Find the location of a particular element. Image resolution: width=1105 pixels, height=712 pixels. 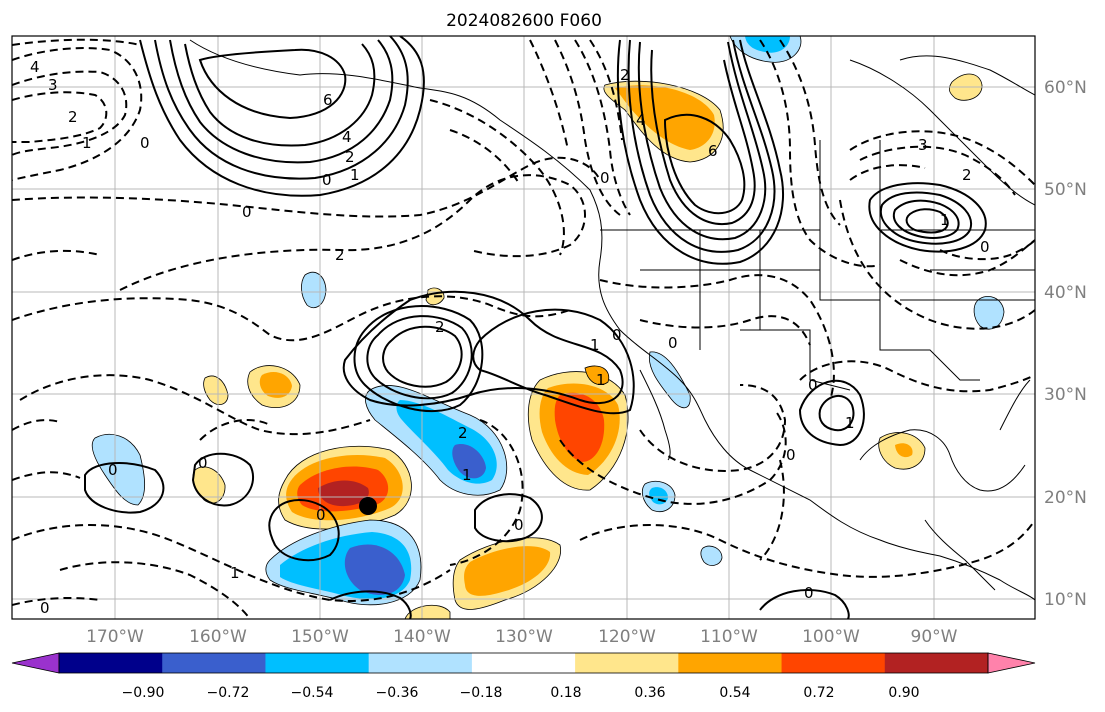

shade-negative-west is located at coordinates (118, 470).